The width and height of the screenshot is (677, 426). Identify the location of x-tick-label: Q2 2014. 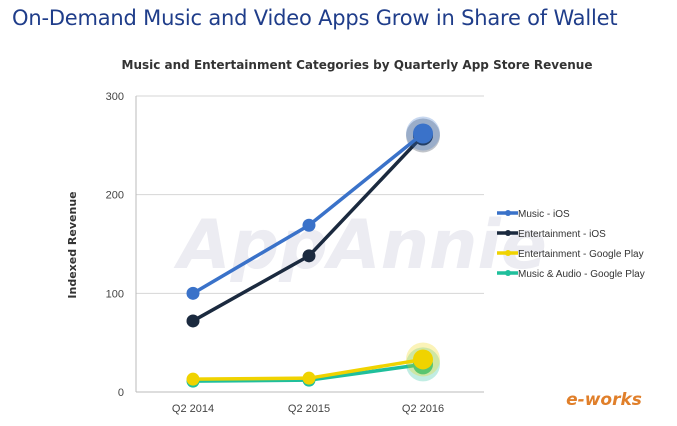
(193, 409).